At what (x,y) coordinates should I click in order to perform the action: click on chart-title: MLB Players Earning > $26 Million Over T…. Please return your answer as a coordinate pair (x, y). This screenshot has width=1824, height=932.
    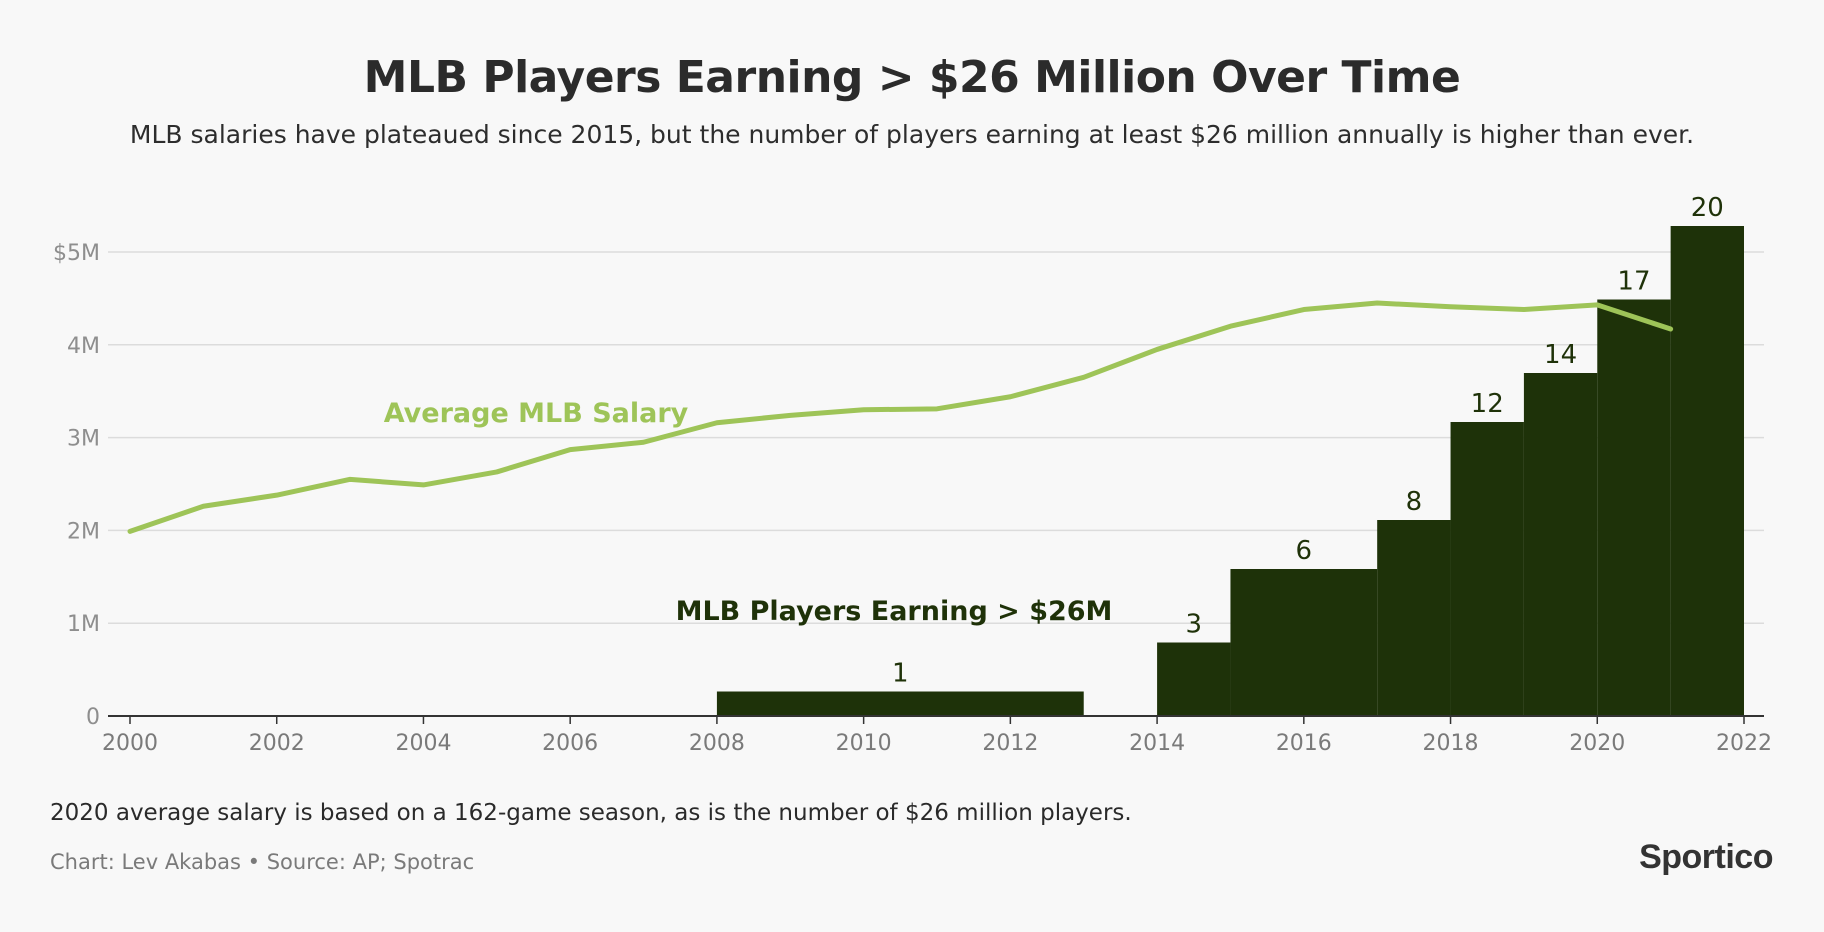
    Looking at the image, I should click on (912, 77).